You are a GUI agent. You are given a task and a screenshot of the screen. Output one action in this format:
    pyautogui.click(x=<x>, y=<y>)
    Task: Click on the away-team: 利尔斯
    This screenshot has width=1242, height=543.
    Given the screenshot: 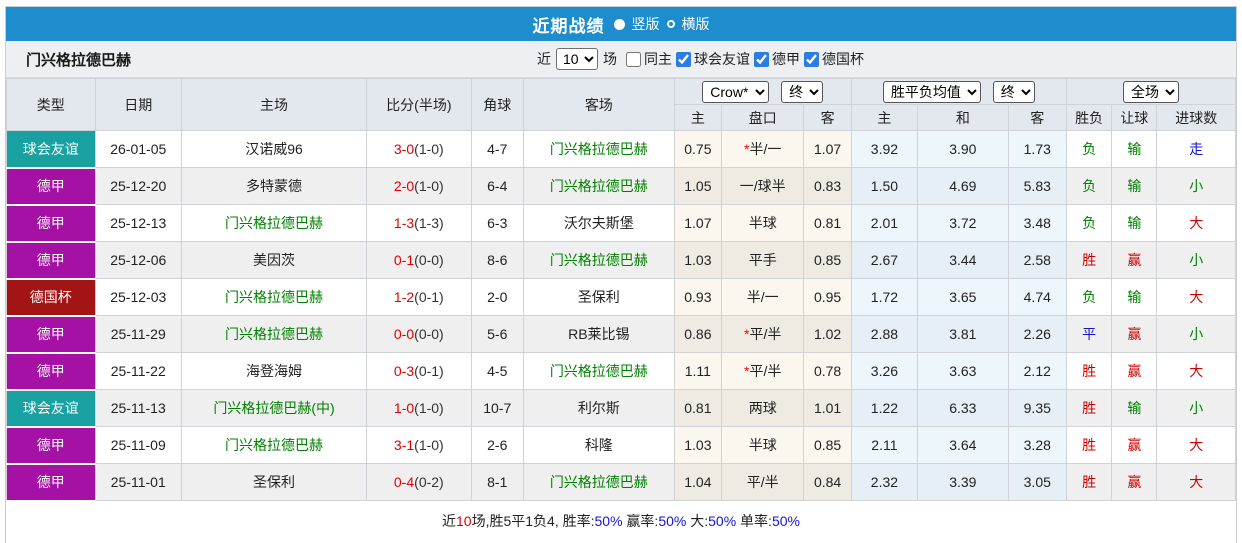 What is the action you would take?
    pyautogui.click(x=598, y=408)
    